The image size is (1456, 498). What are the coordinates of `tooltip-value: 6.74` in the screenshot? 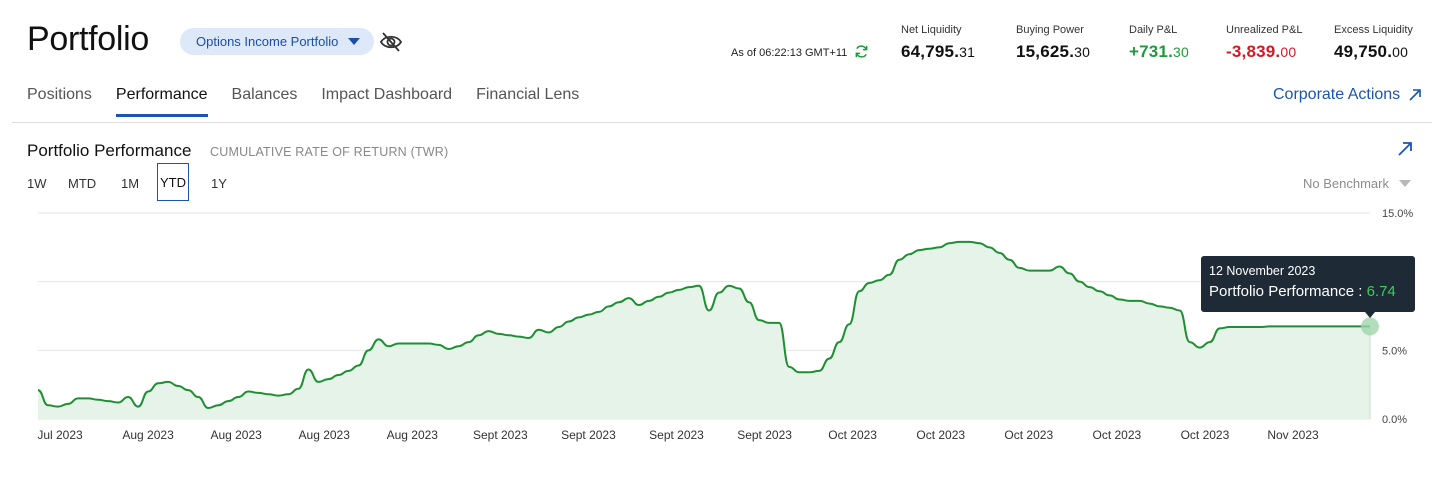 It's located at (1381, 291).